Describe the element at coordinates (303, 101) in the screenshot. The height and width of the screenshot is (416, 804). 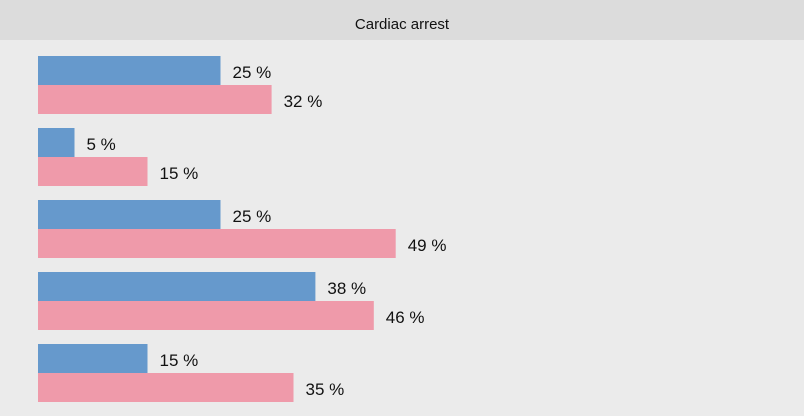
I see `value-label: 32 %` at that location.